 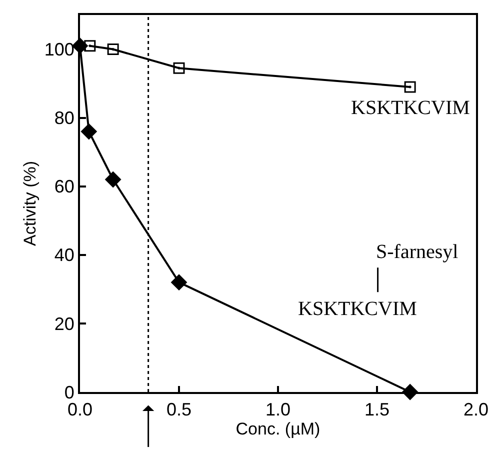 What do you see at coordinates (278, 429) in the screenshot?
I see `x-axis-title: Conc. (µM)` at bounding box center [278, 429].